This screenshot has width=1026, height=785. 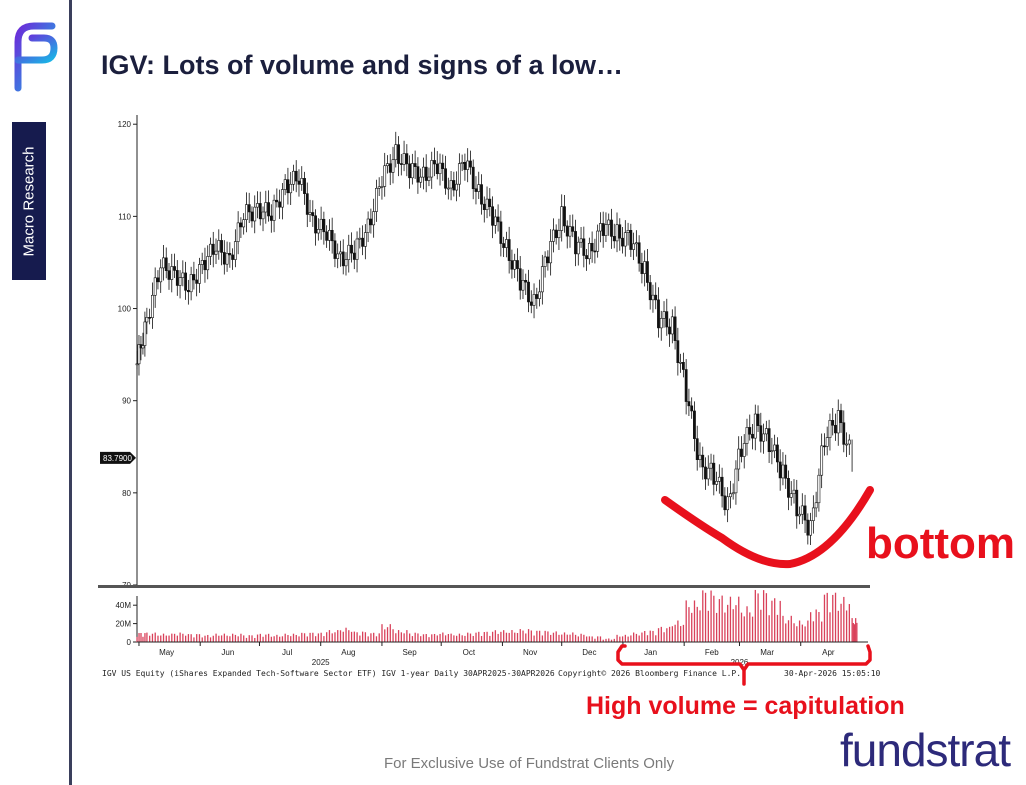 What do you see at coordinates (800, 603) in the screenshot?
I see `annotations-layer: bottom High volume = capitulation` at bounding box center [800, 603].